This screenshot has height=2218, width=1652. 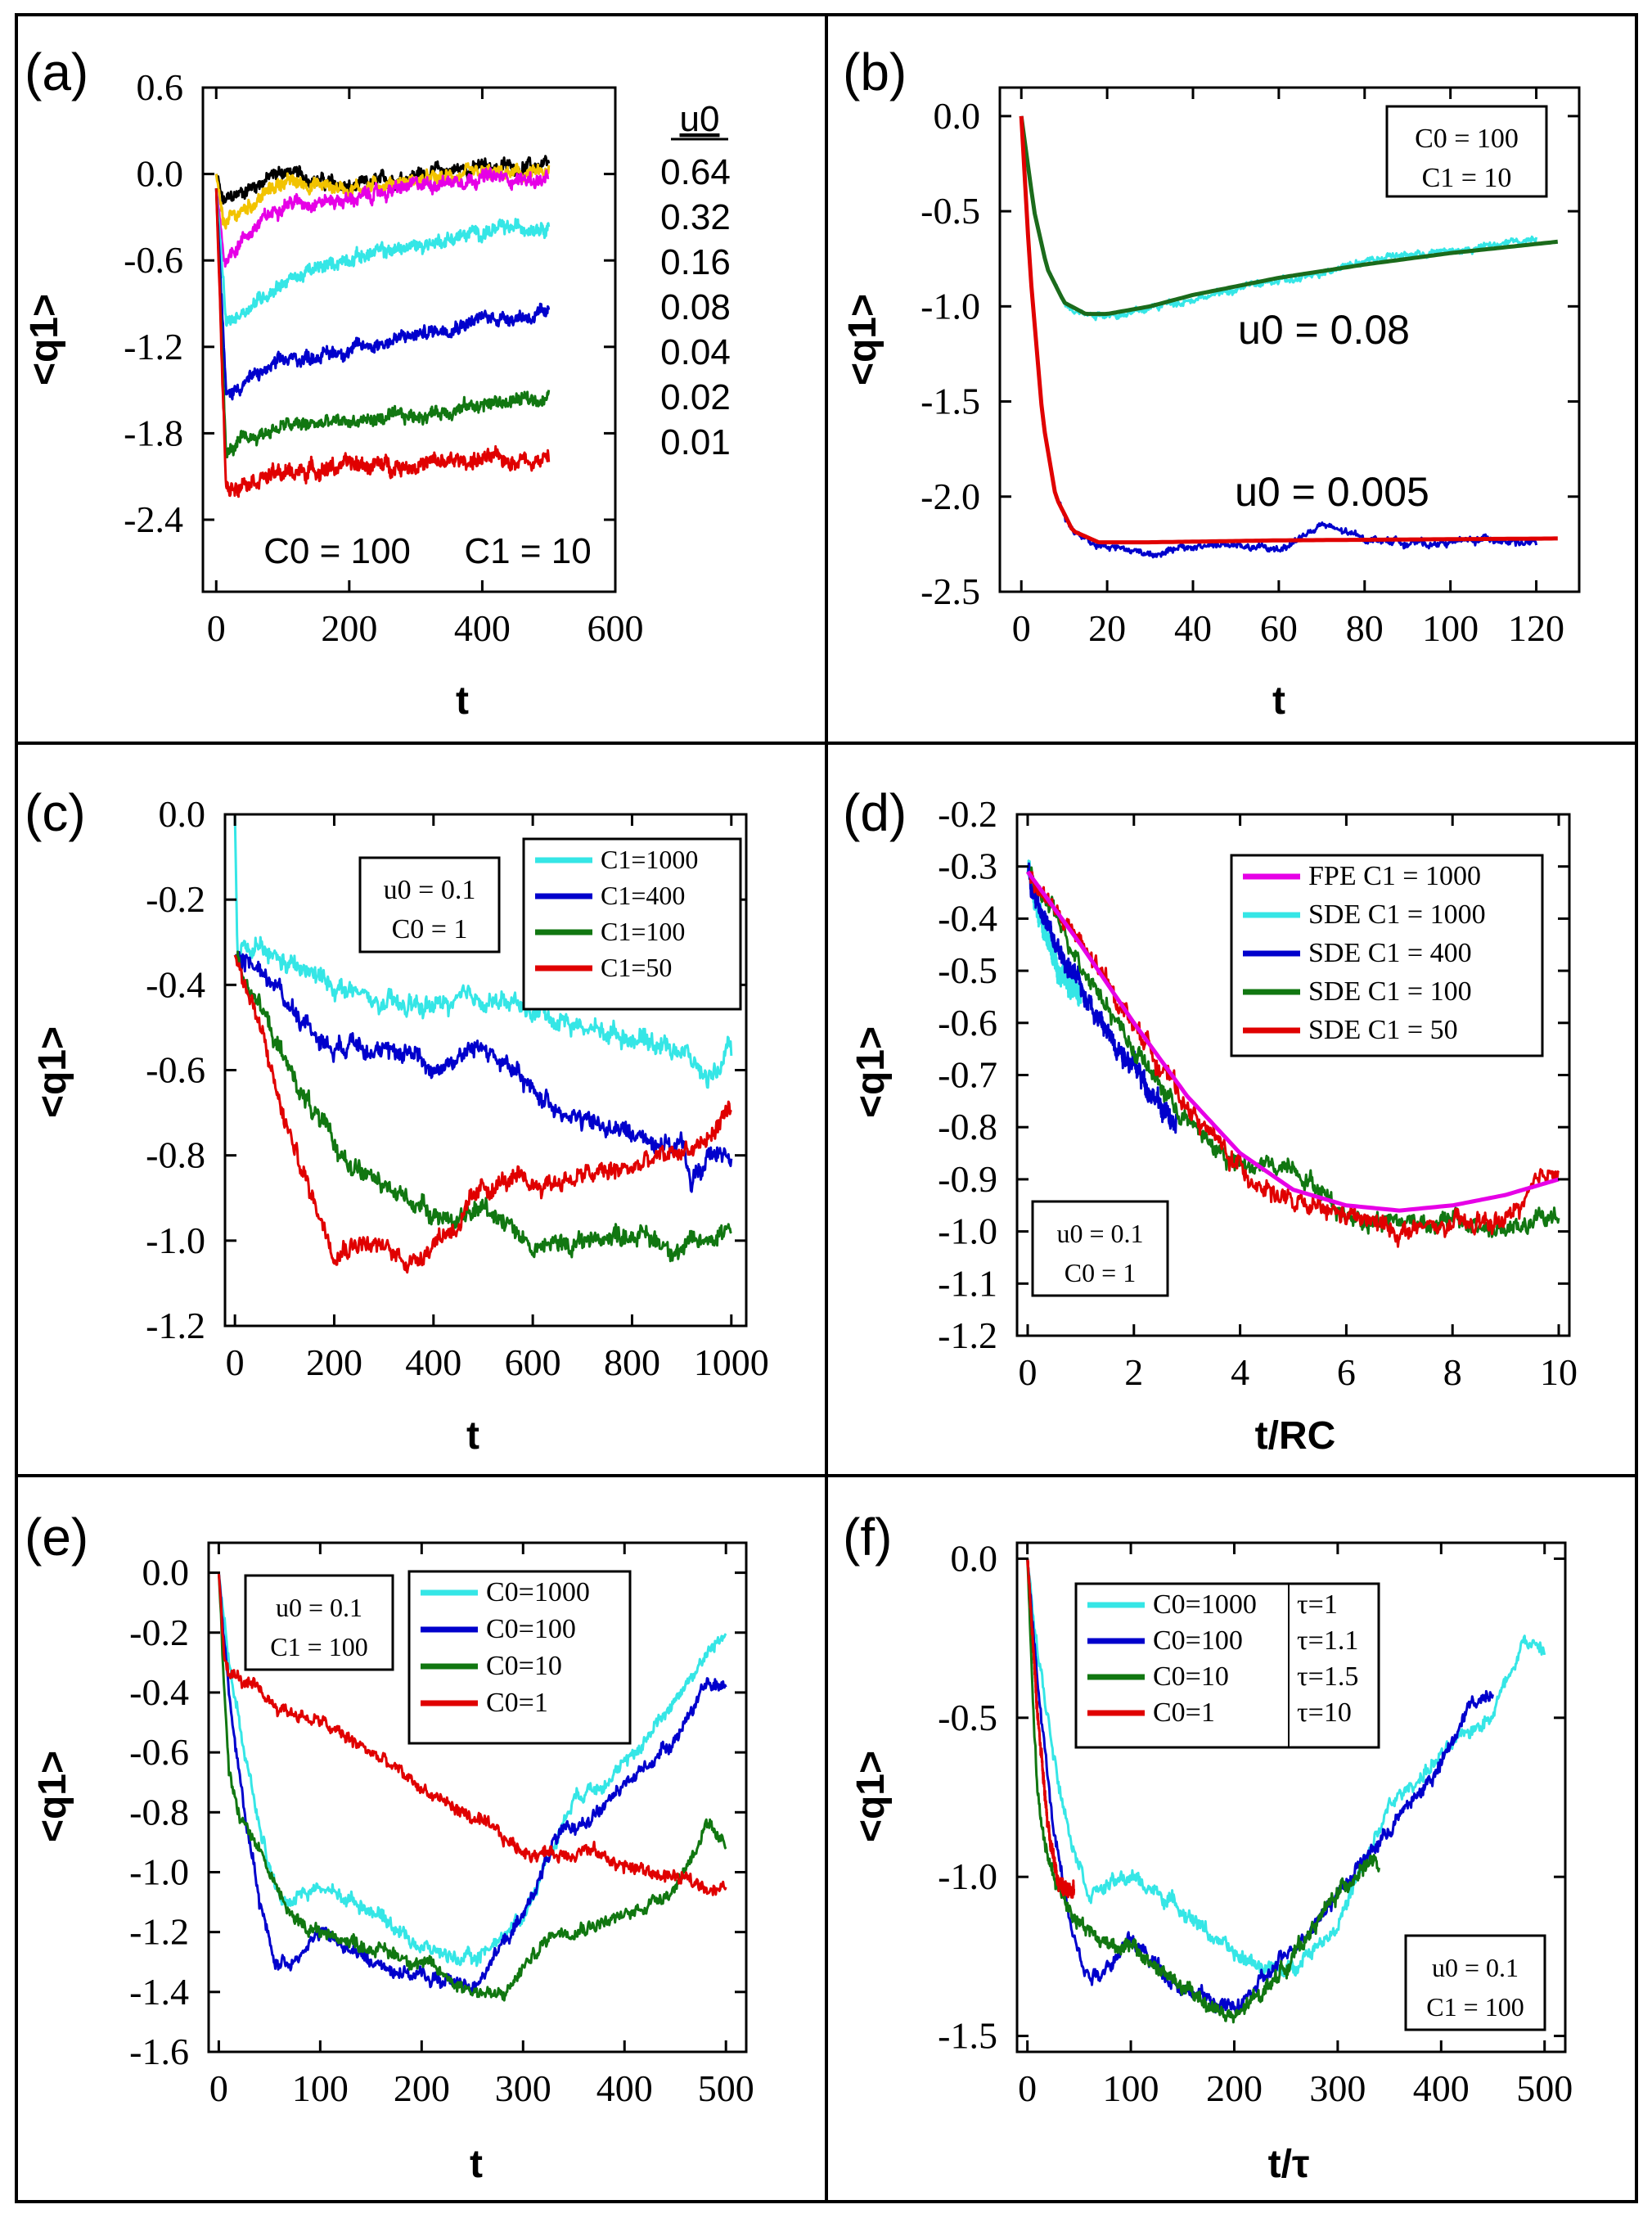 What do you see at coordinates (875, 812) in the screenshot?
I see `panel-label-d: (d)` at bounding box center [875, 812].